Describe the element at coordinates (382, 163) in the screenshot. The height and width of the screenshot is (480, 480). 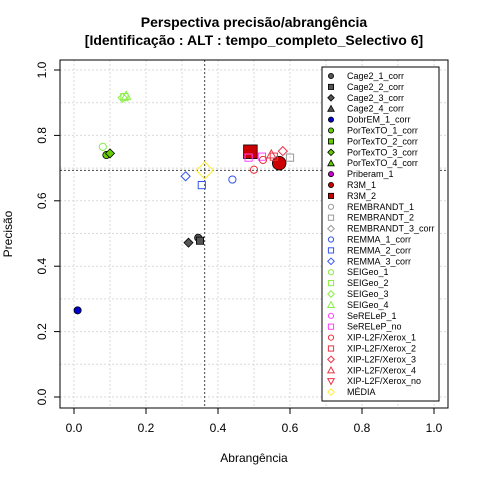
I see `legend-label: PorTexTO_4_corr` at that location.